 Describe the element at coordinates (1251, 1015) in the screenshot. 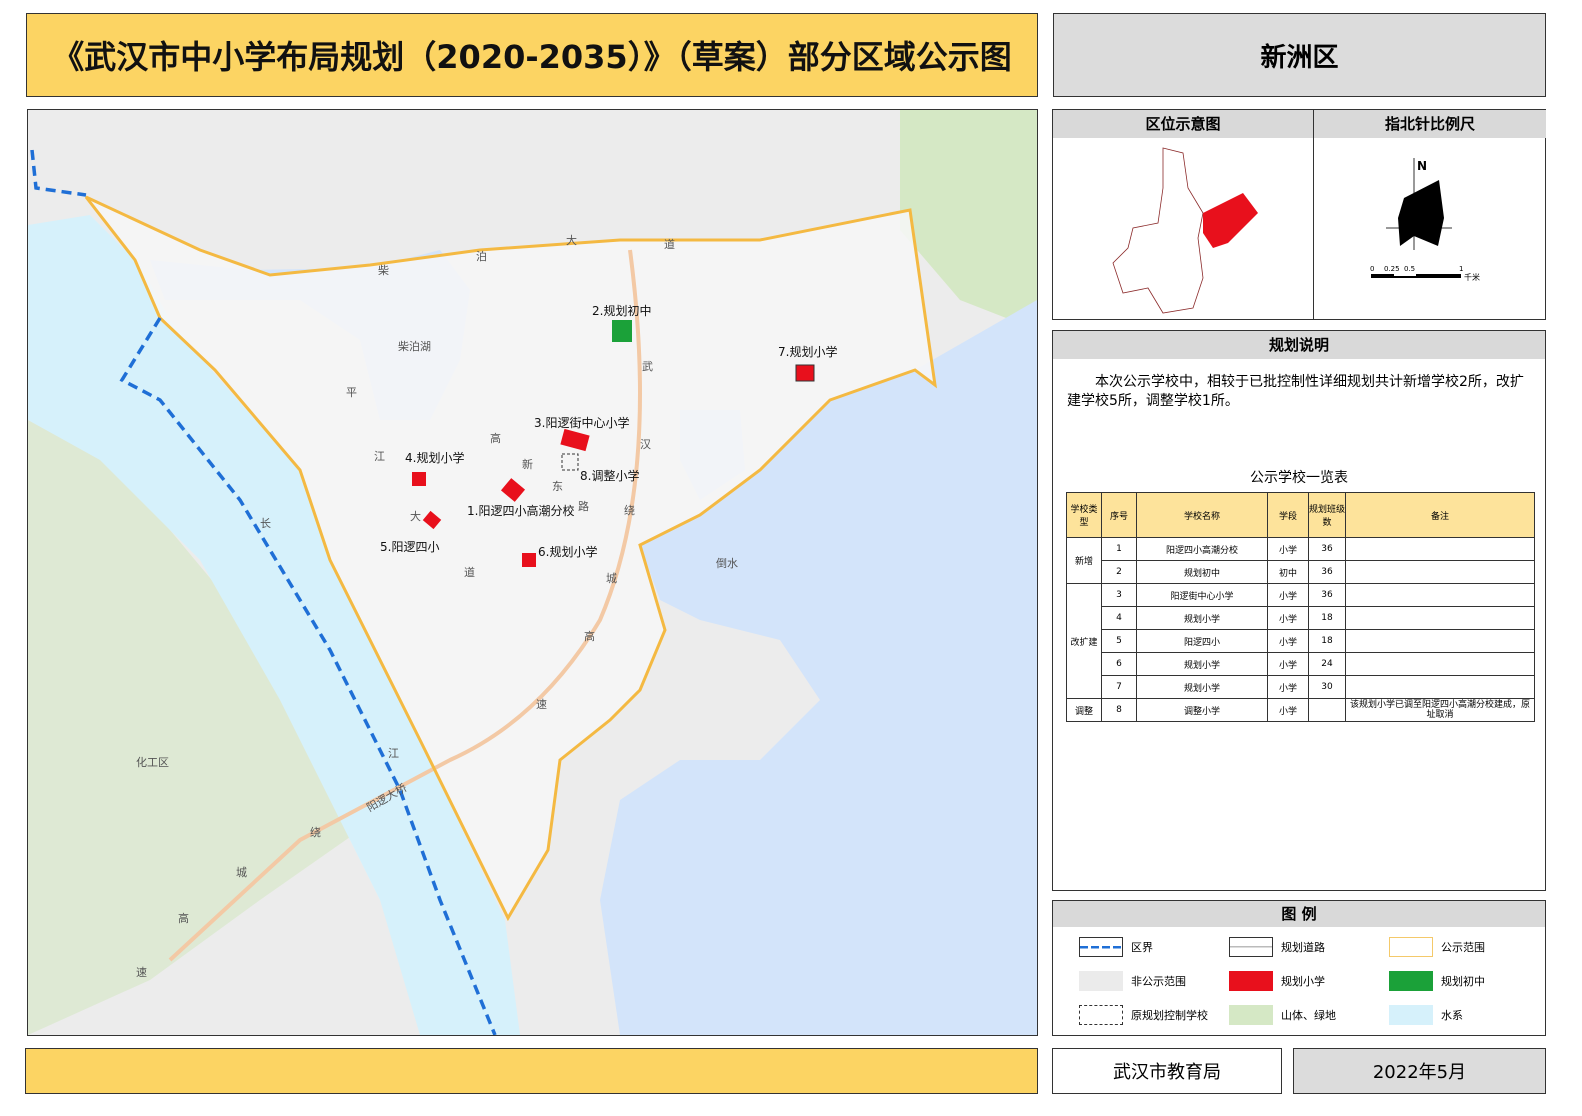

I see `green-swatch` at that location.